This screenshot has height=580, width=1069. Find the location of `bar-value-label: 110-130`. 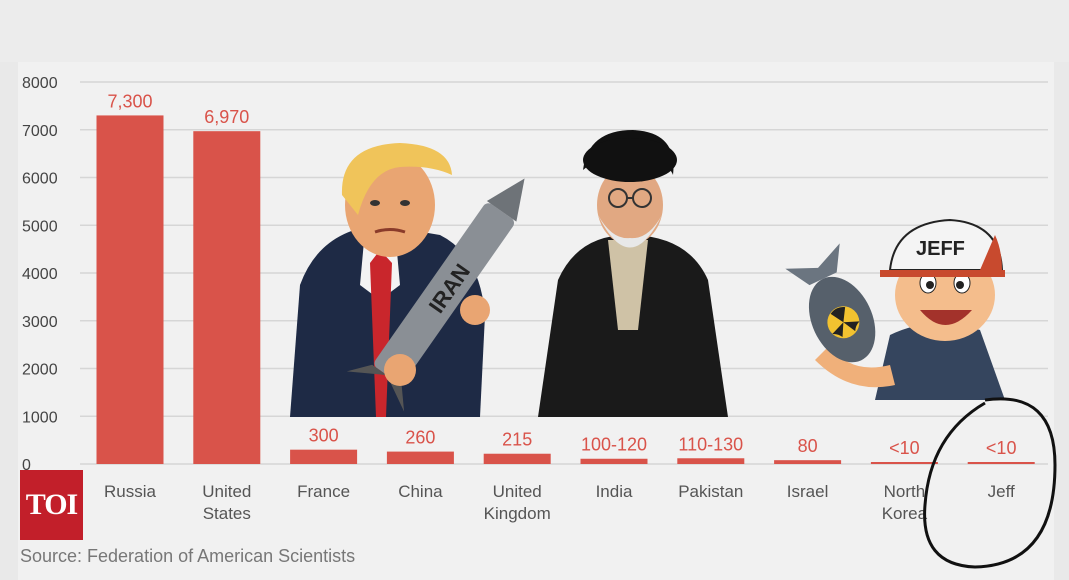

bar-value-label: 110-130 is located at coordinates (710, 444).